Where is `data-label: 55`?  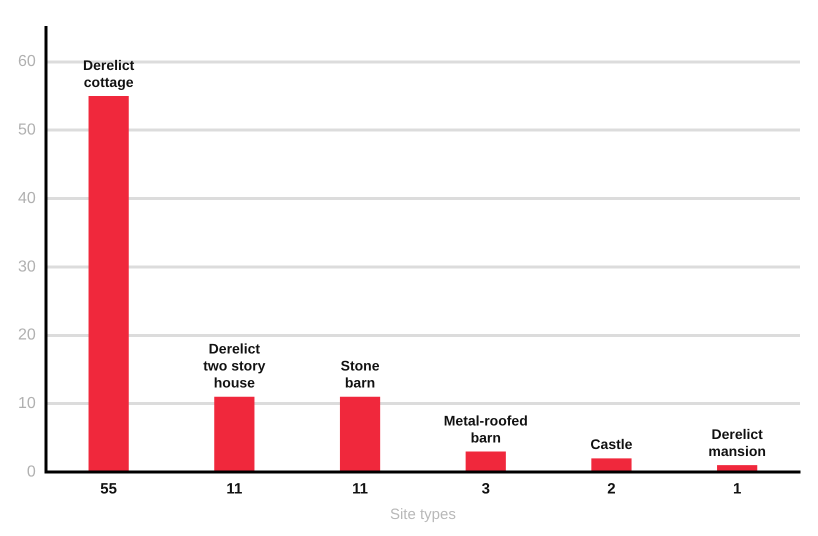 data-label: 55 is located at coordinates (108, 489).